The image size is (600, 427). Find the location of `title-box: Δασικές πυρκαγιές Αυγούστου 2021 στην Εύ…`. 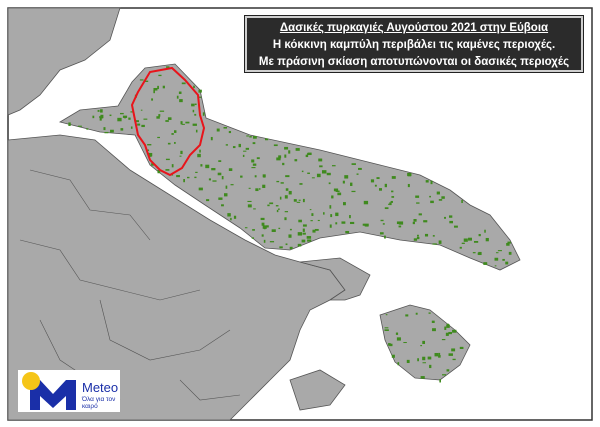

title-box: Δασικές πυρκαγιές Αυγούστου 2021 στην Εύ… is located at coordinates (414, 44).